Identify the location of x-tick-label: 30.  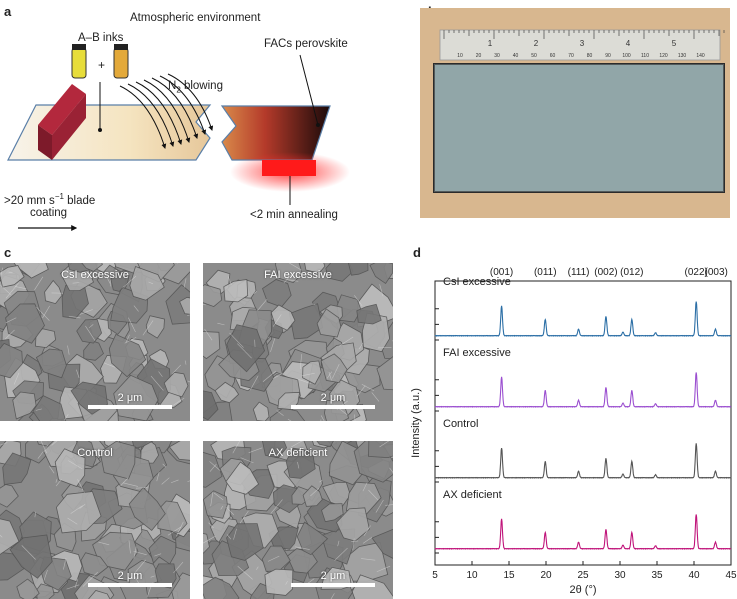
(620, 575).